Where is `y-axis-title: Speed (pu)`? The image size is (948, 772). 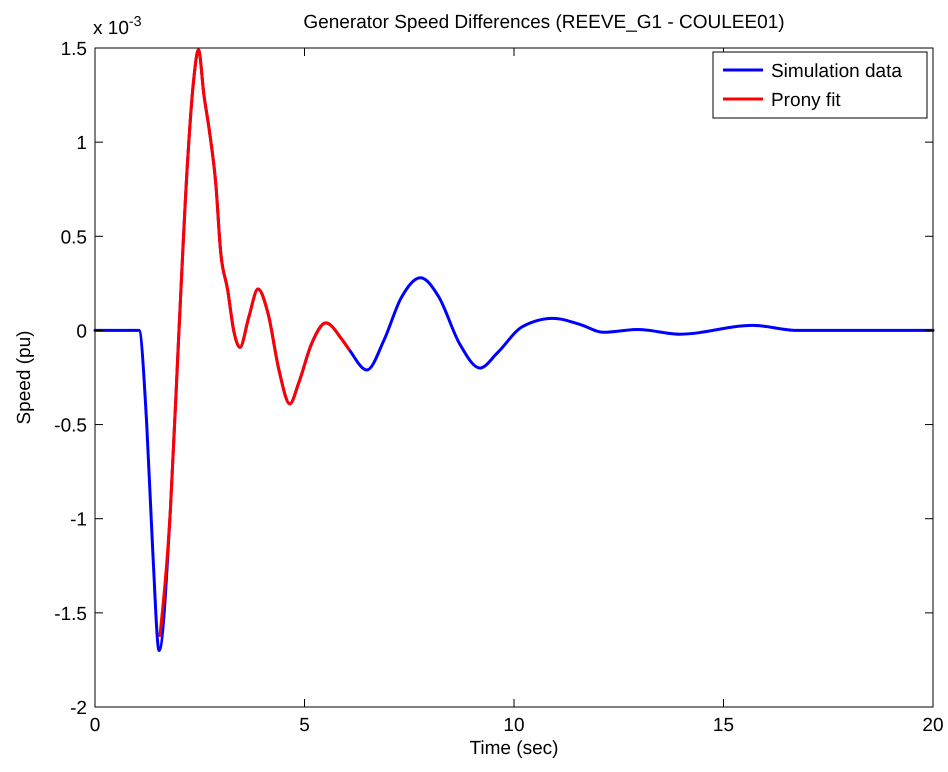 y-axis-title: Speed (pu) is located at coordinates (24, 377).